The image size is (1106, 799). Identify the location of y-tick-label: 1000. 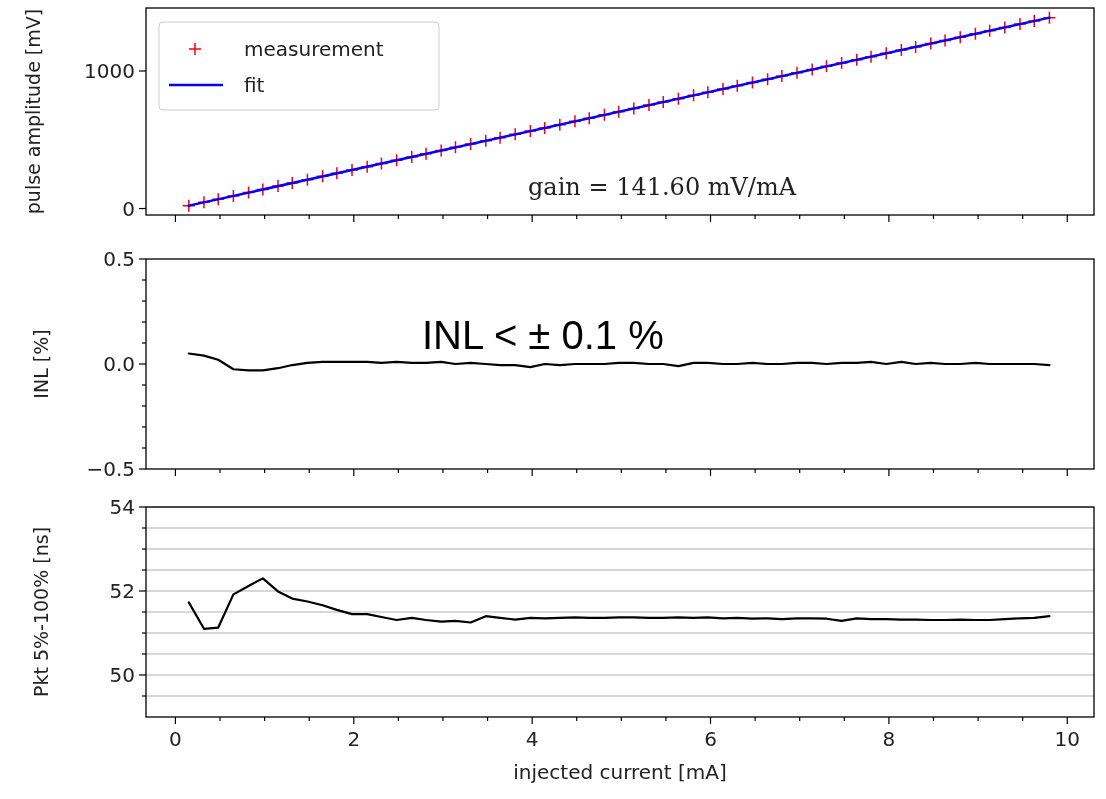
(109, 70).